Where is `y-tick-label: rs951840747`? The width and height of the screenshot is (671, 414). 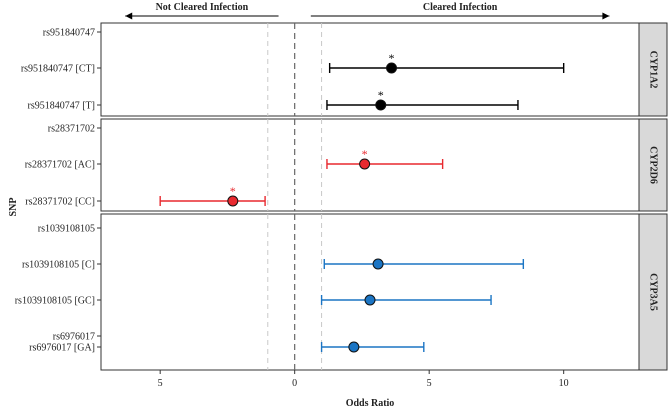 y-tick-label: rs951840747 is located at coordinates (69, 33).